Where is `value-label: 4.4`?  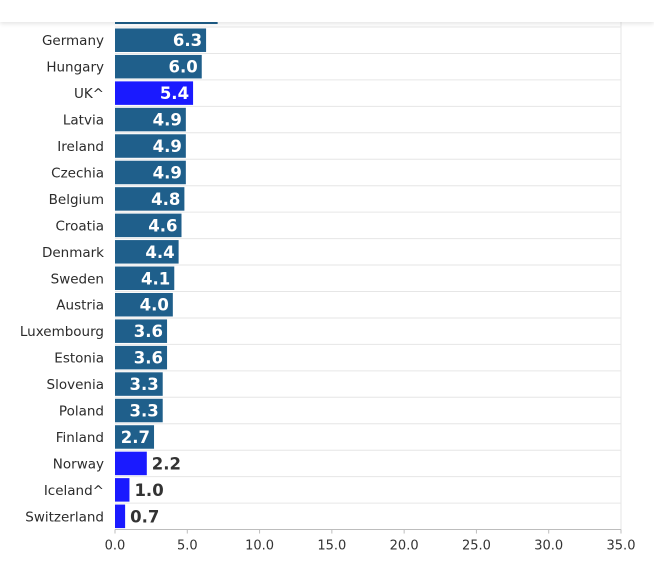 value-label: 4.4 is located at coordinates (159, 252).